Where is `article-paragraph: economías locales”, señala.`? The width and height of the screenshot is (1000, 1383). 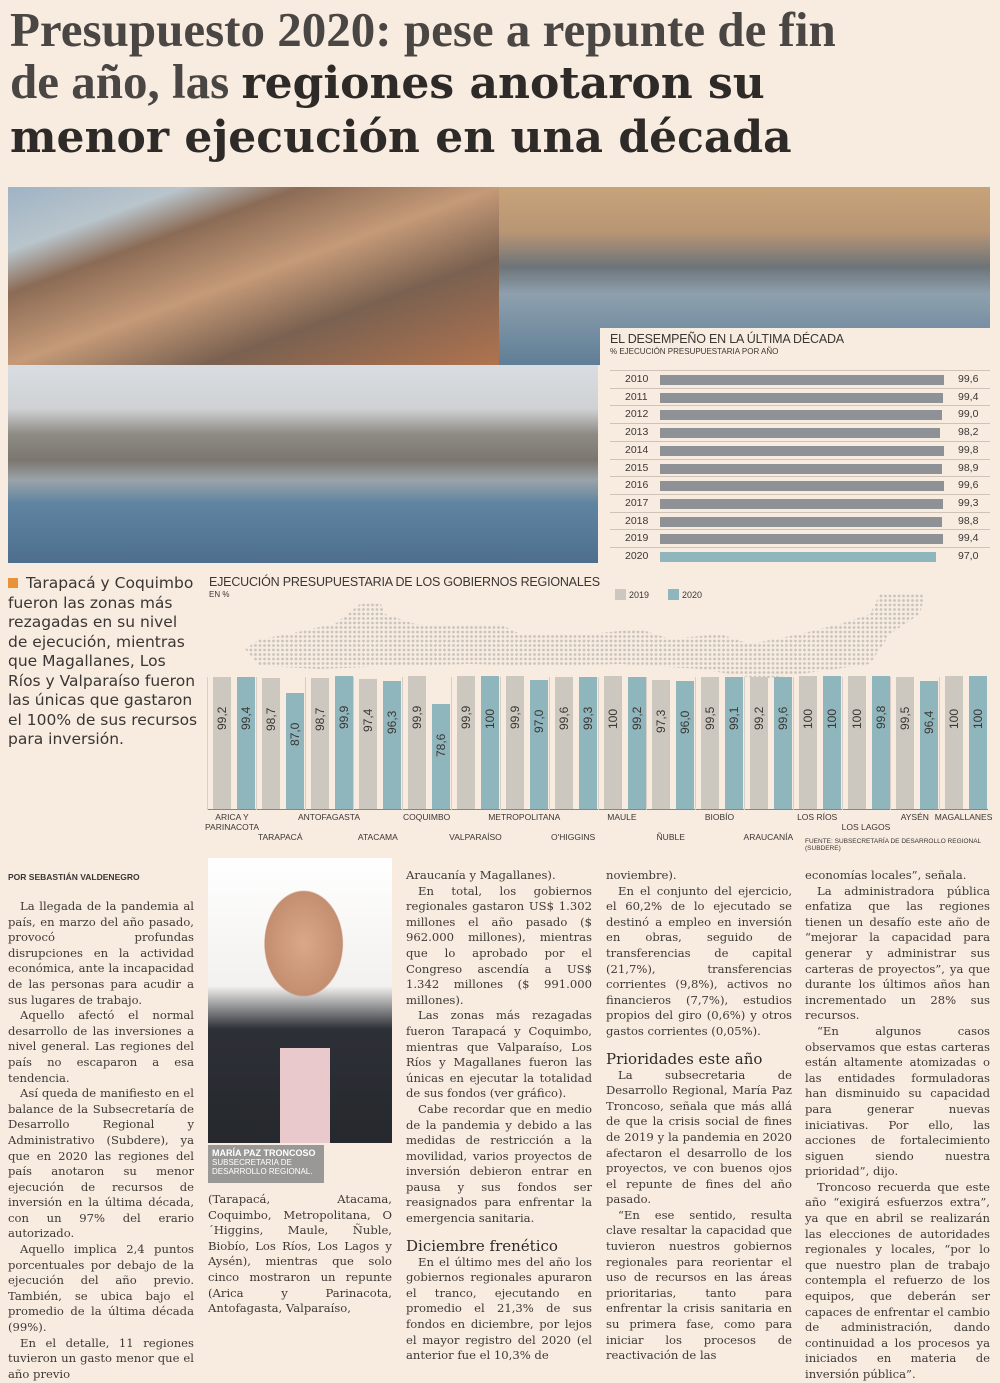
article-paragraph: economías locales”, señala. is located at coordinates (886, 875).